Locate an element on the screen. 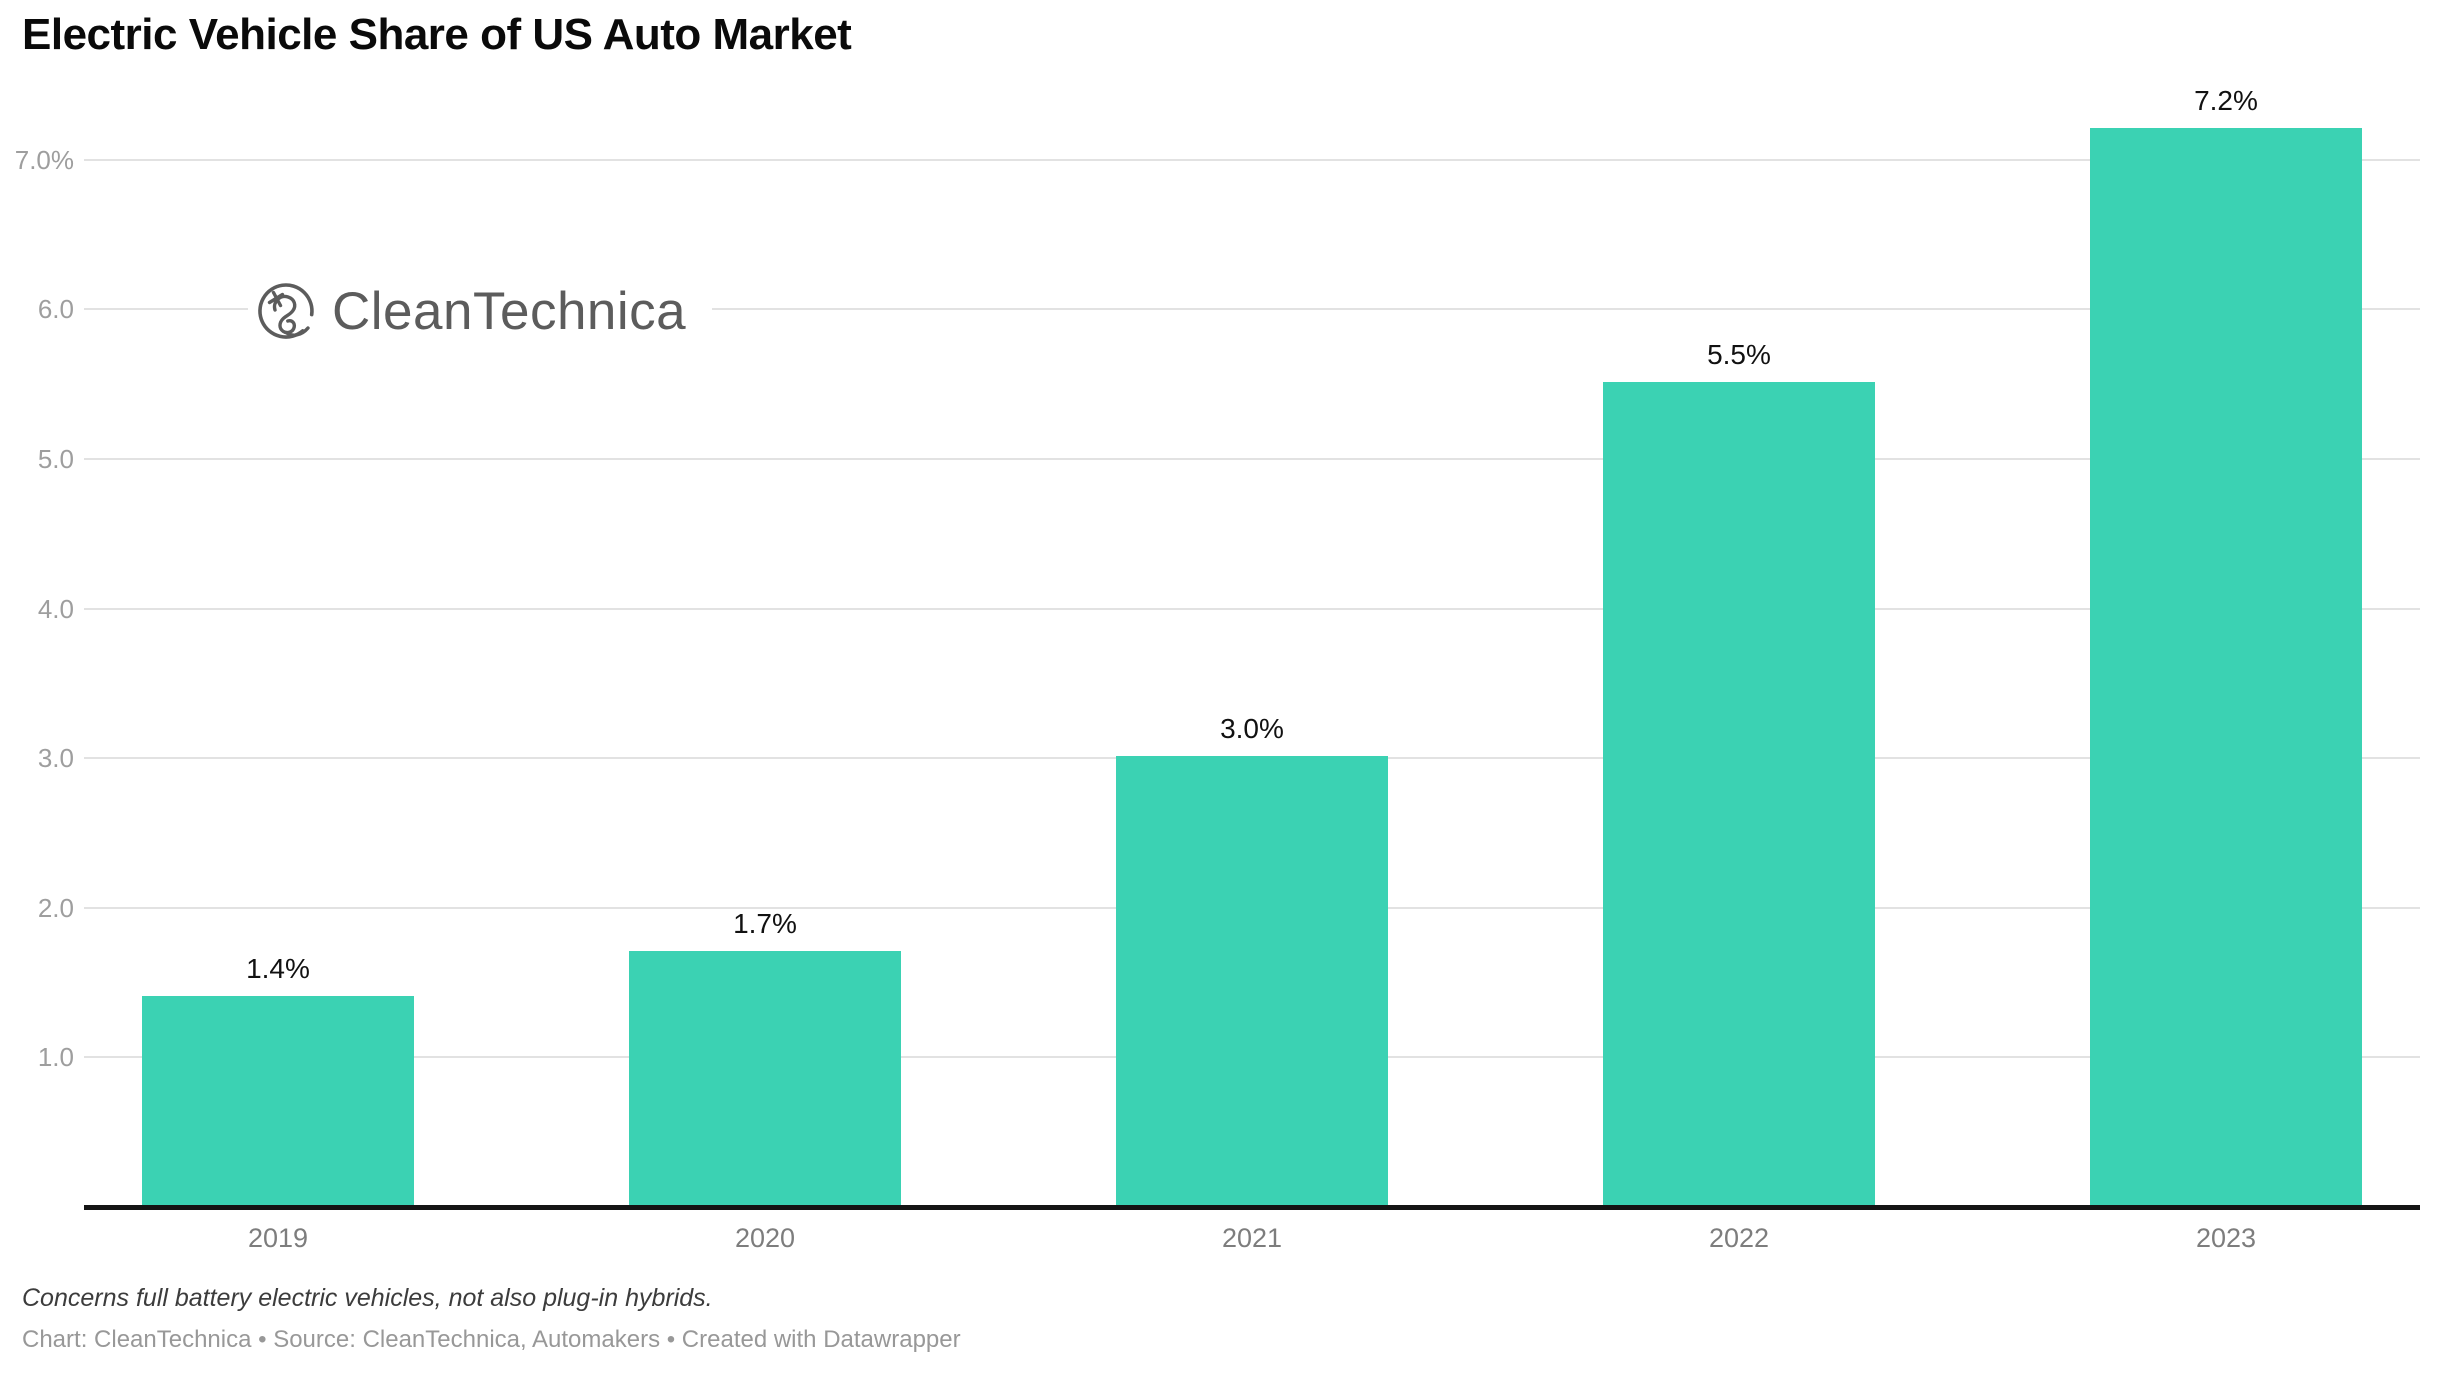  cleantechnica-logo: CleanTechnica is located at coordinates (480, 311).